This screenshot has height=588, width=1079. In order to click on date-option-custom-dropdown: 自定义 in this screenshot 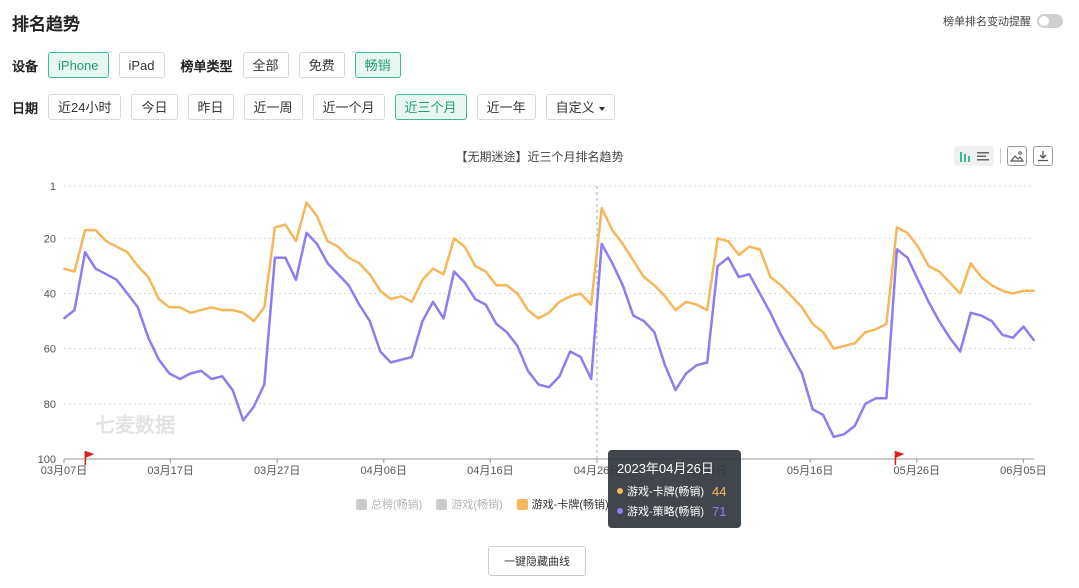, I will do `click(580, 107)`.